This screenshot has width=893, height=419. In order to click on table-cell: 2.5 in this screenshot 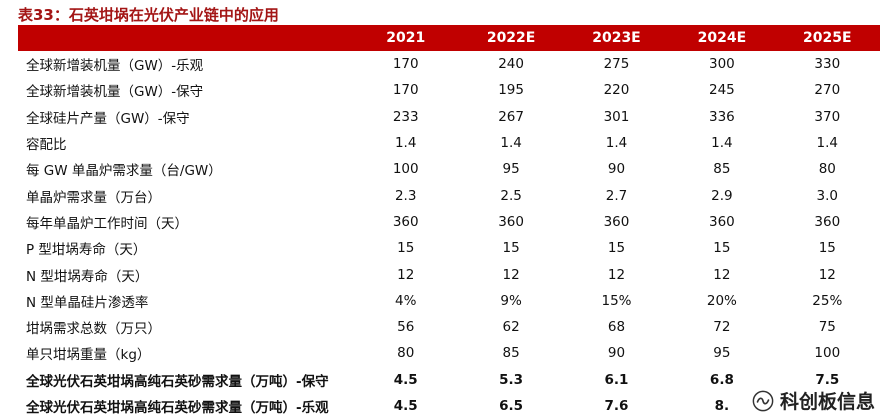, I will do `click(511, 195)`.